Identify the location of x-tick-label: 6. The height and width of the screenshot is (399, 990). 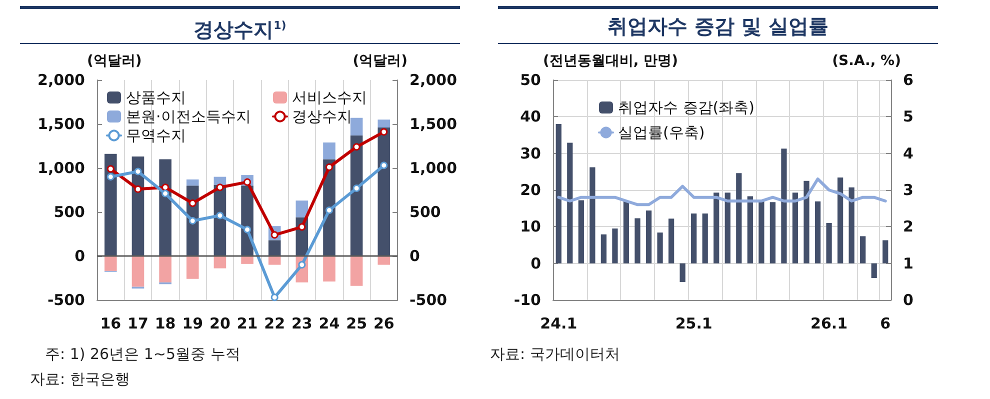
(885, 323).